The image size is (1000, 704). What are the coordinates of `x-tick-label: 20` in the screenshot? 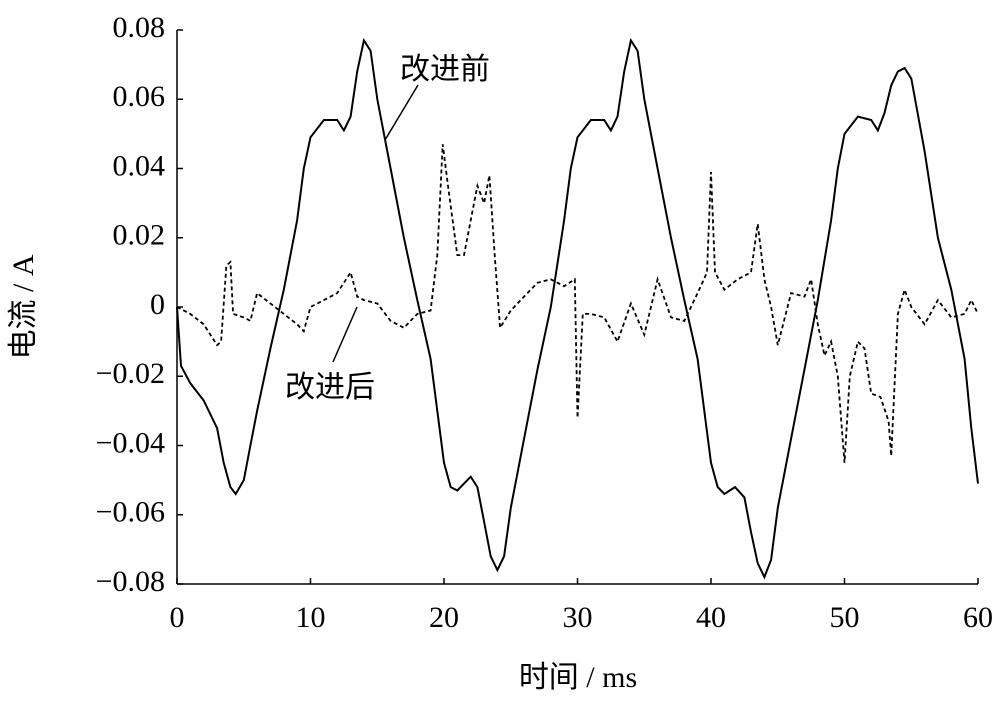 It's located at (444, 617).